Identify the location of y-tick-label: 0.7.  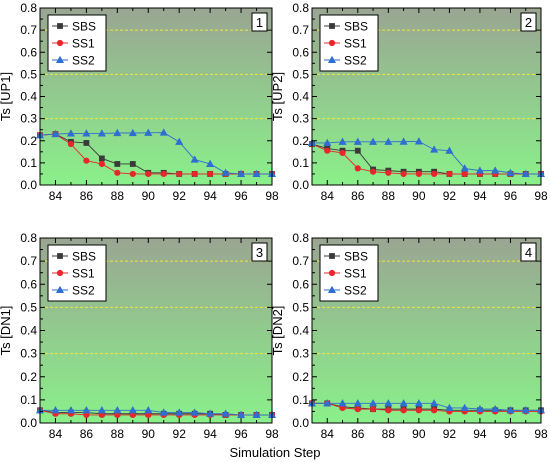
(28, 30).